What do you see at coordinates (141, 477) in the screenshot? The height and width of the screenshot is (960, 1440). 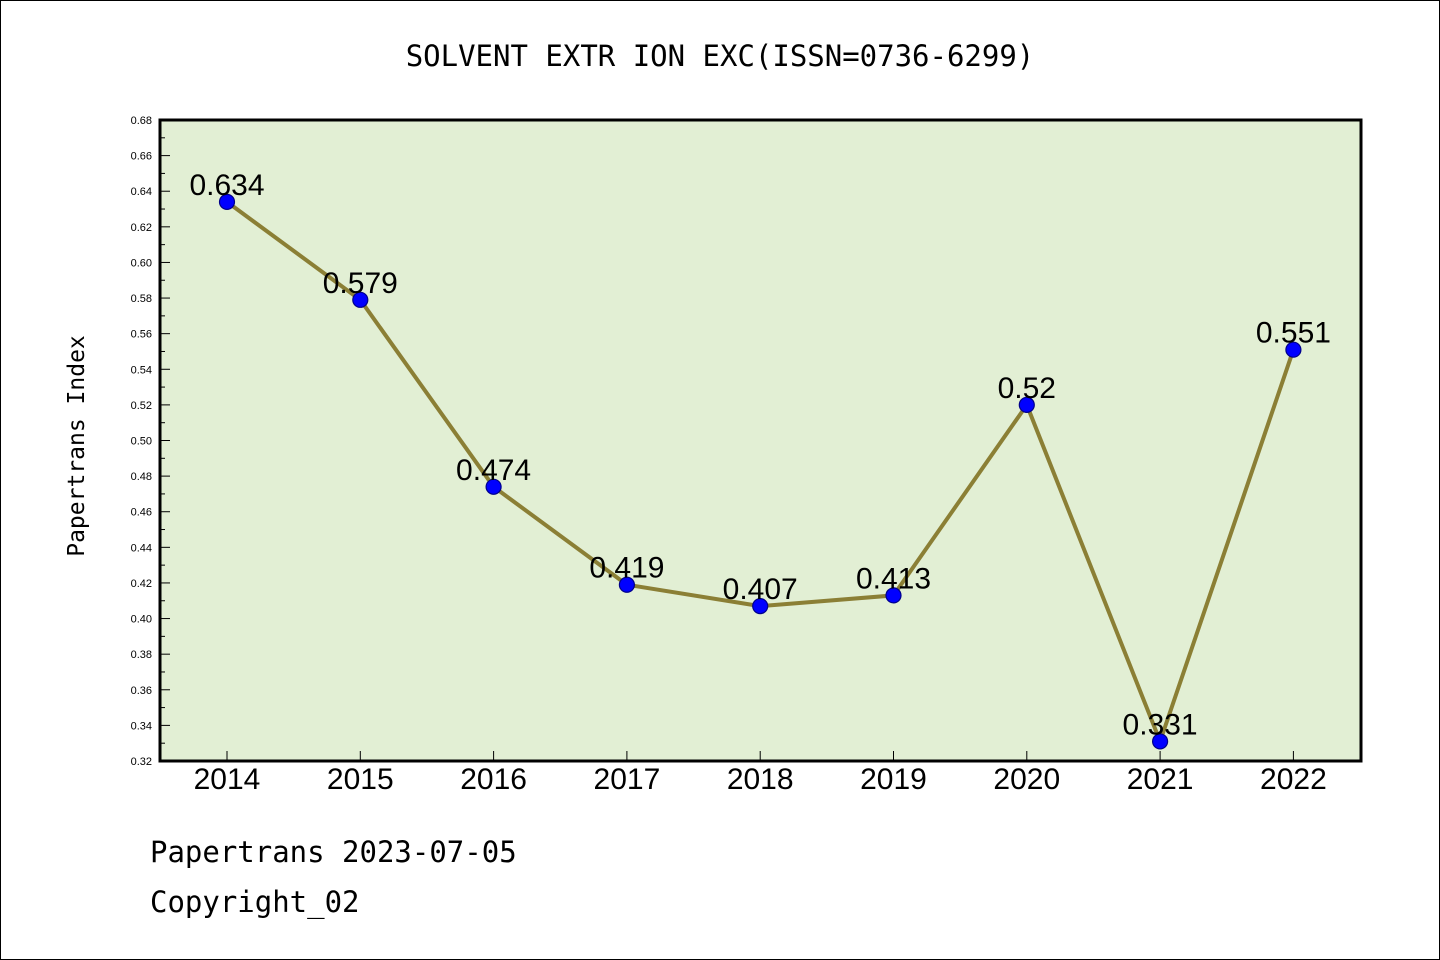 I see `y-tick-label: 0.48` at bounding box center [141, 477].